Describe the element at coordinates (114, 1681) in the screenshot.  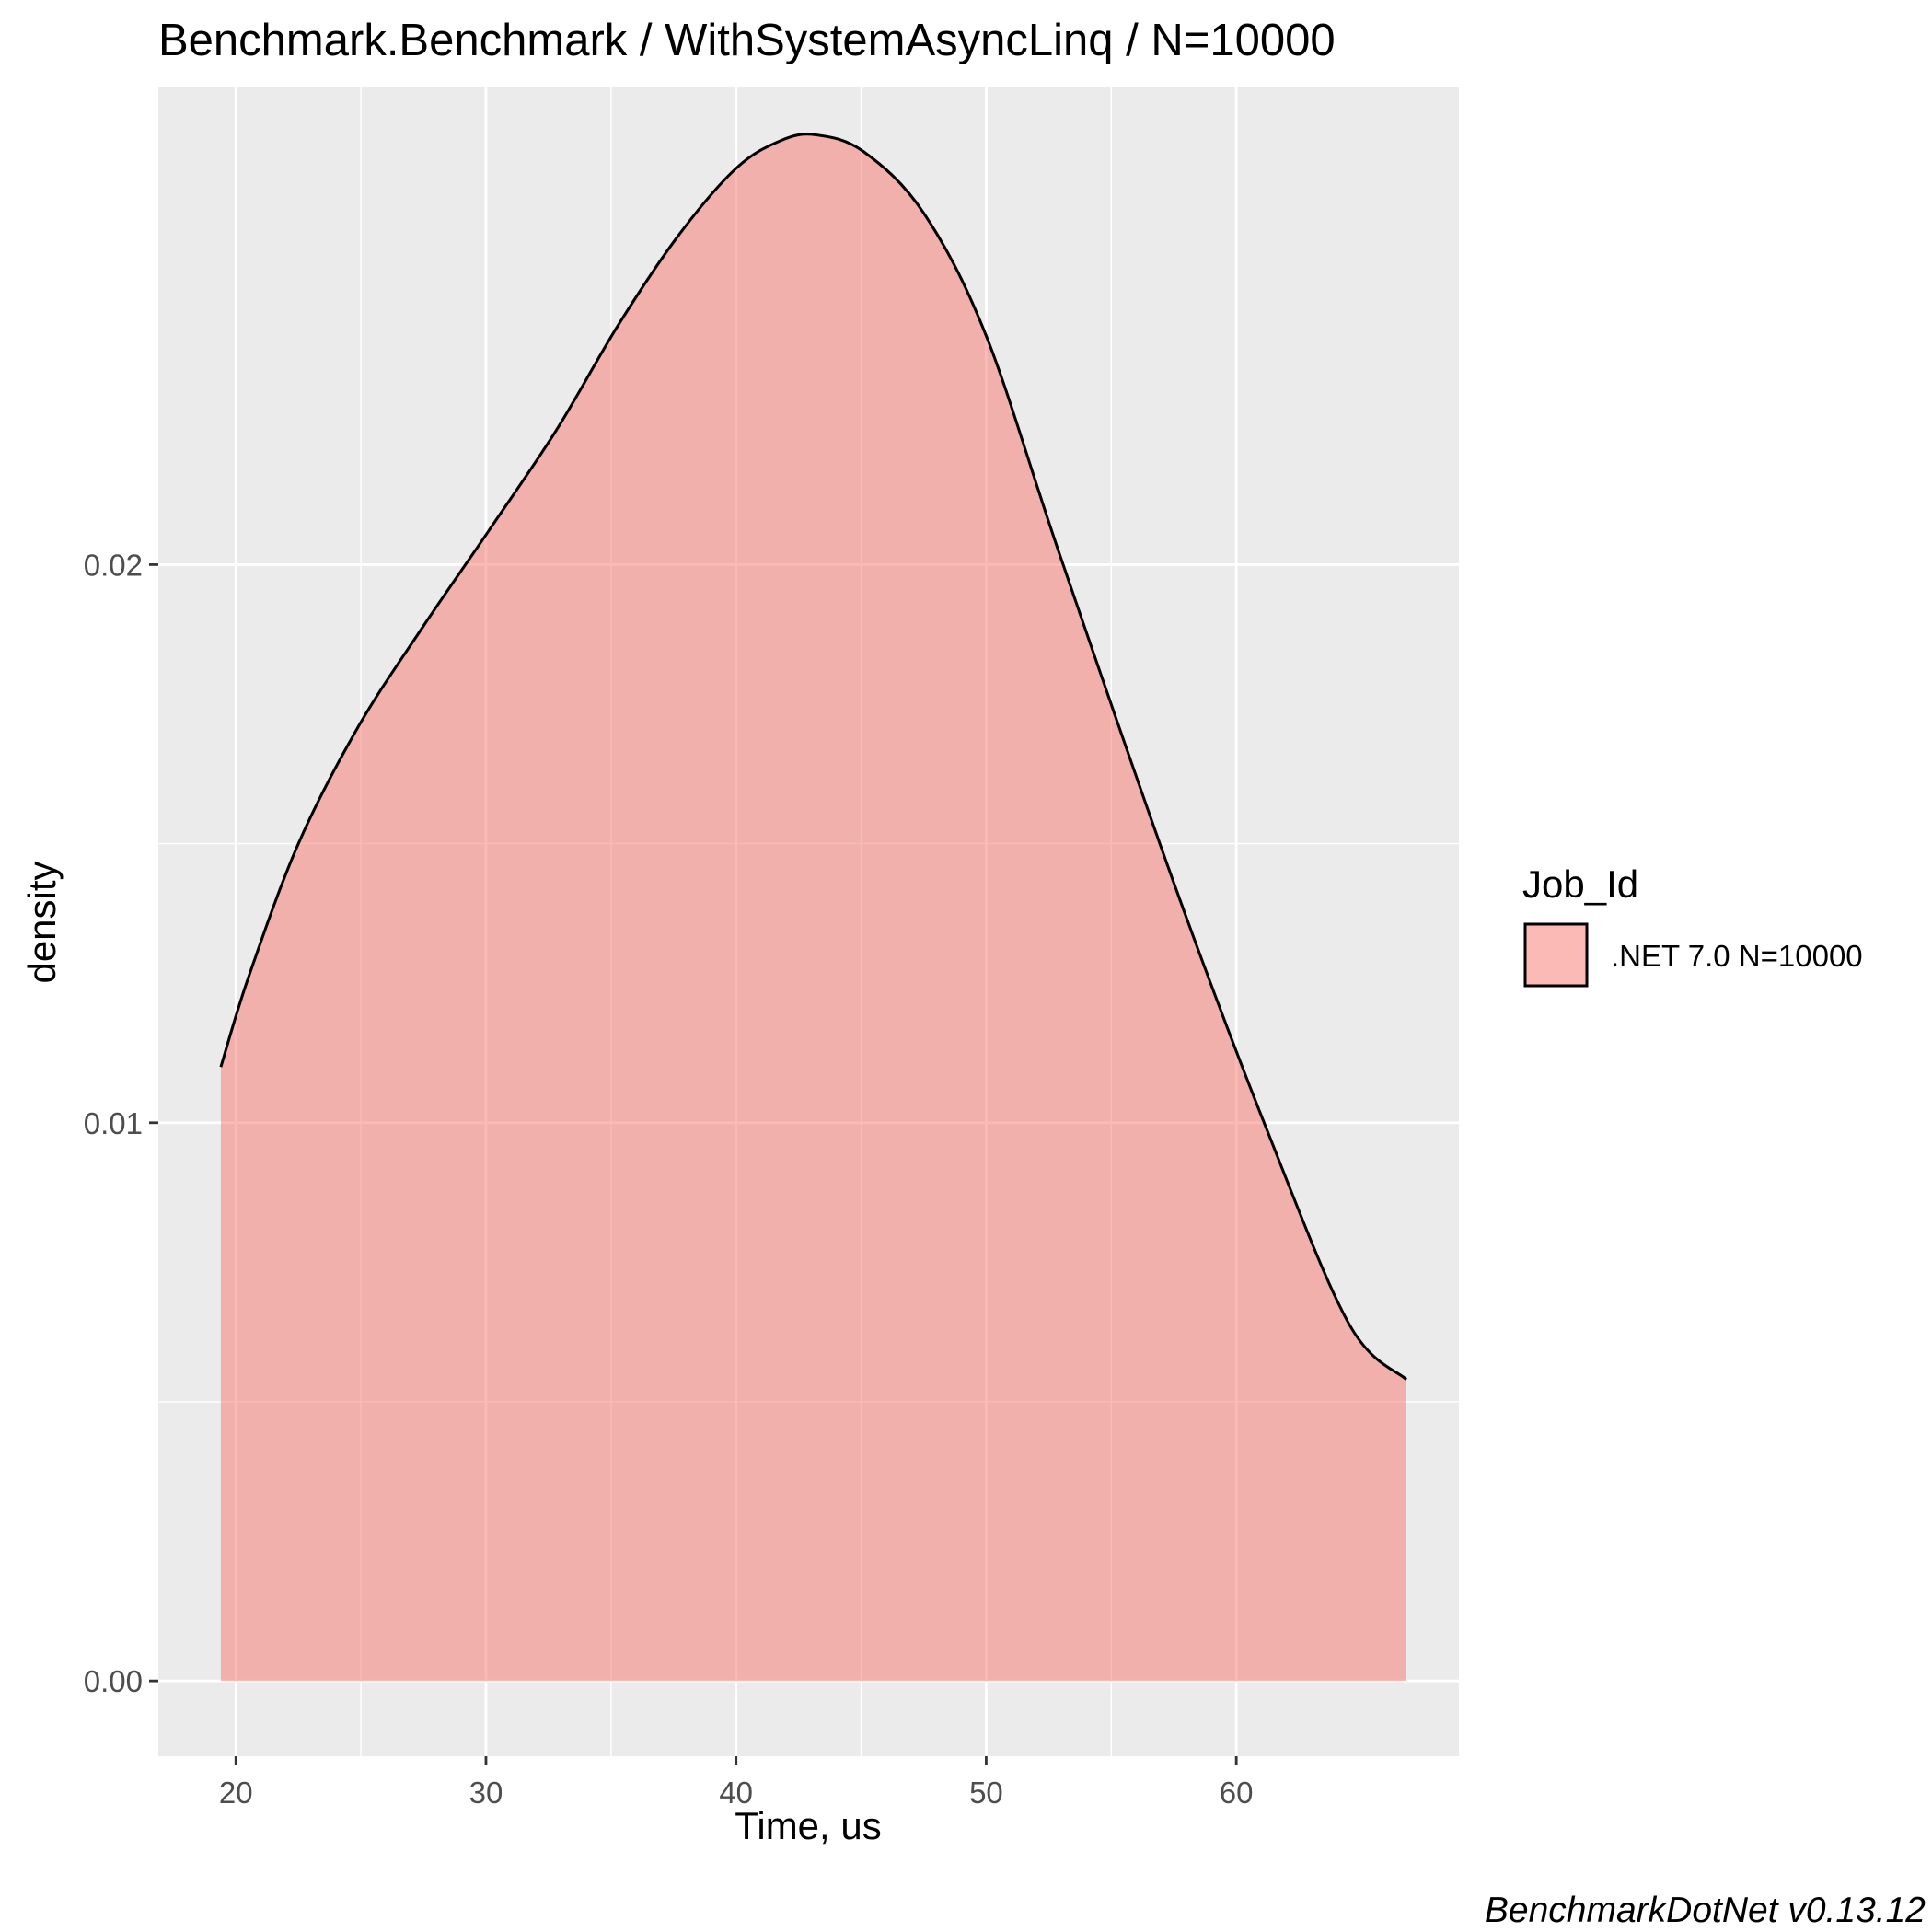
I see `y-tick-label: 0.00` at that location.